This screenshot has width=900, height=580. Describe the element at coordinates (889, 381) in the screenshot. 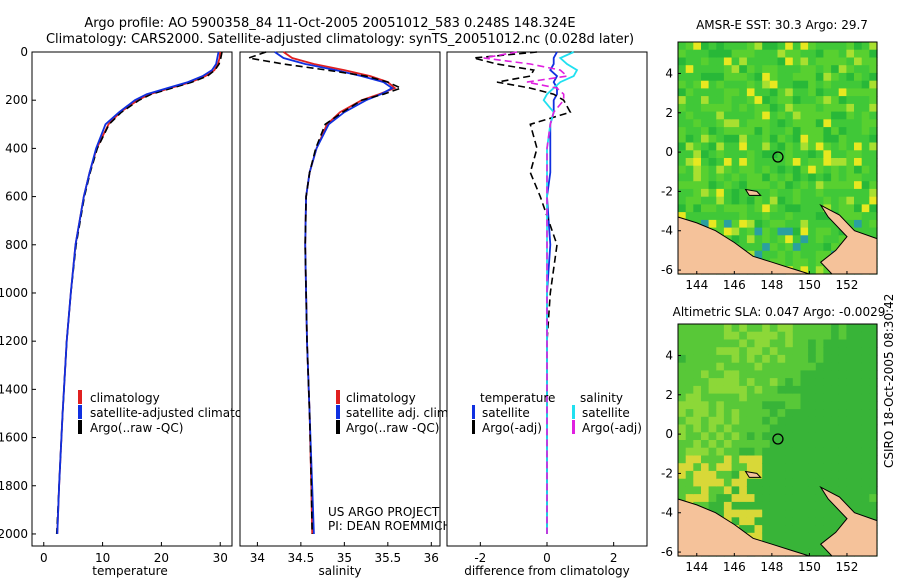

I see `csiro-credit: CSIRO 18-Oct-2005 08:30:42` at that location.